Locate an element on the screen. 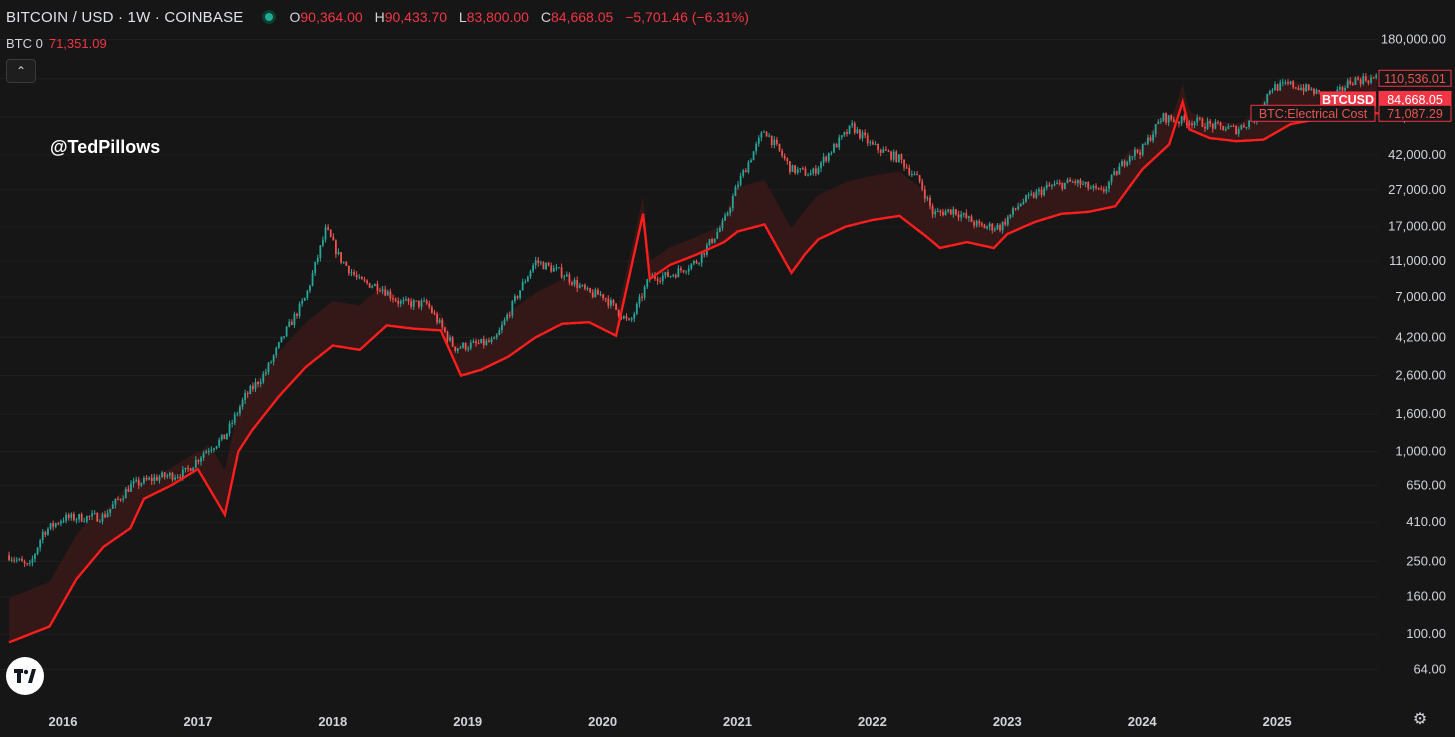 The height and width of the screenshot is (737, 1455). last-price-label: 84,668.05 is located at coordinates (1415, 100).